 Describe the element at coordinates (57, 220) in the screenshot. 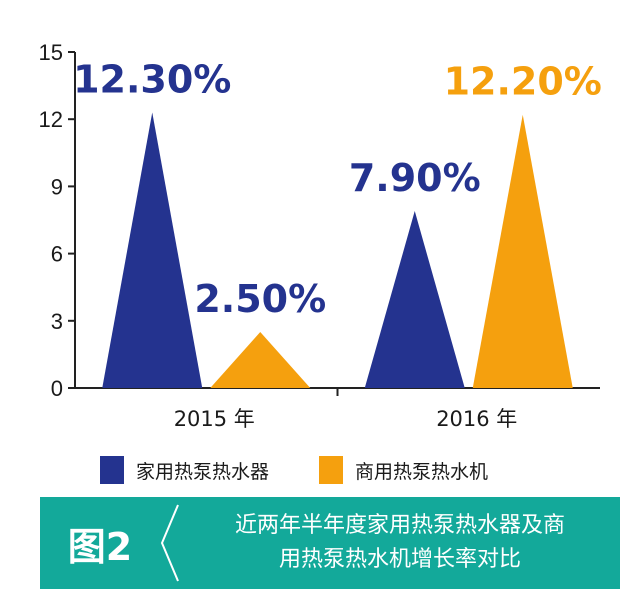

I see `y-axis: 0 3 6 9 12 15` at that location.